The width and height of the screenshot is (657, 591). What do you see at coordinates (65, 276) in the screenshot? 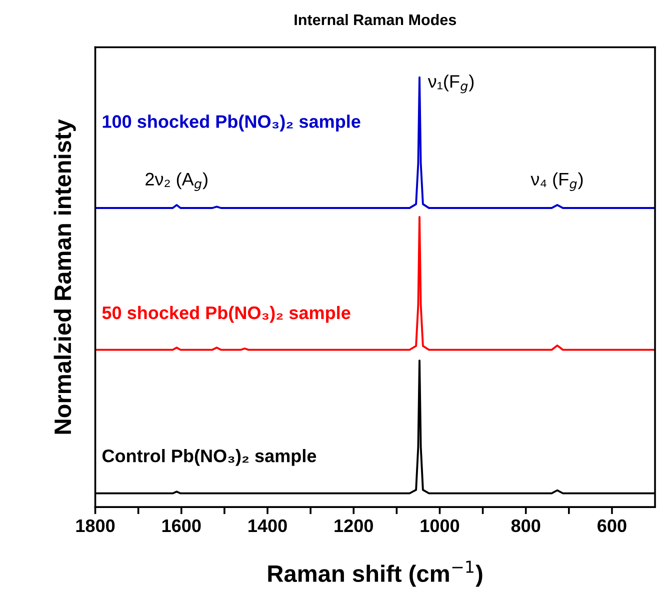
I see `y-axis-title: Normalzied Raman intenisty` at bounding box center [65, 276].